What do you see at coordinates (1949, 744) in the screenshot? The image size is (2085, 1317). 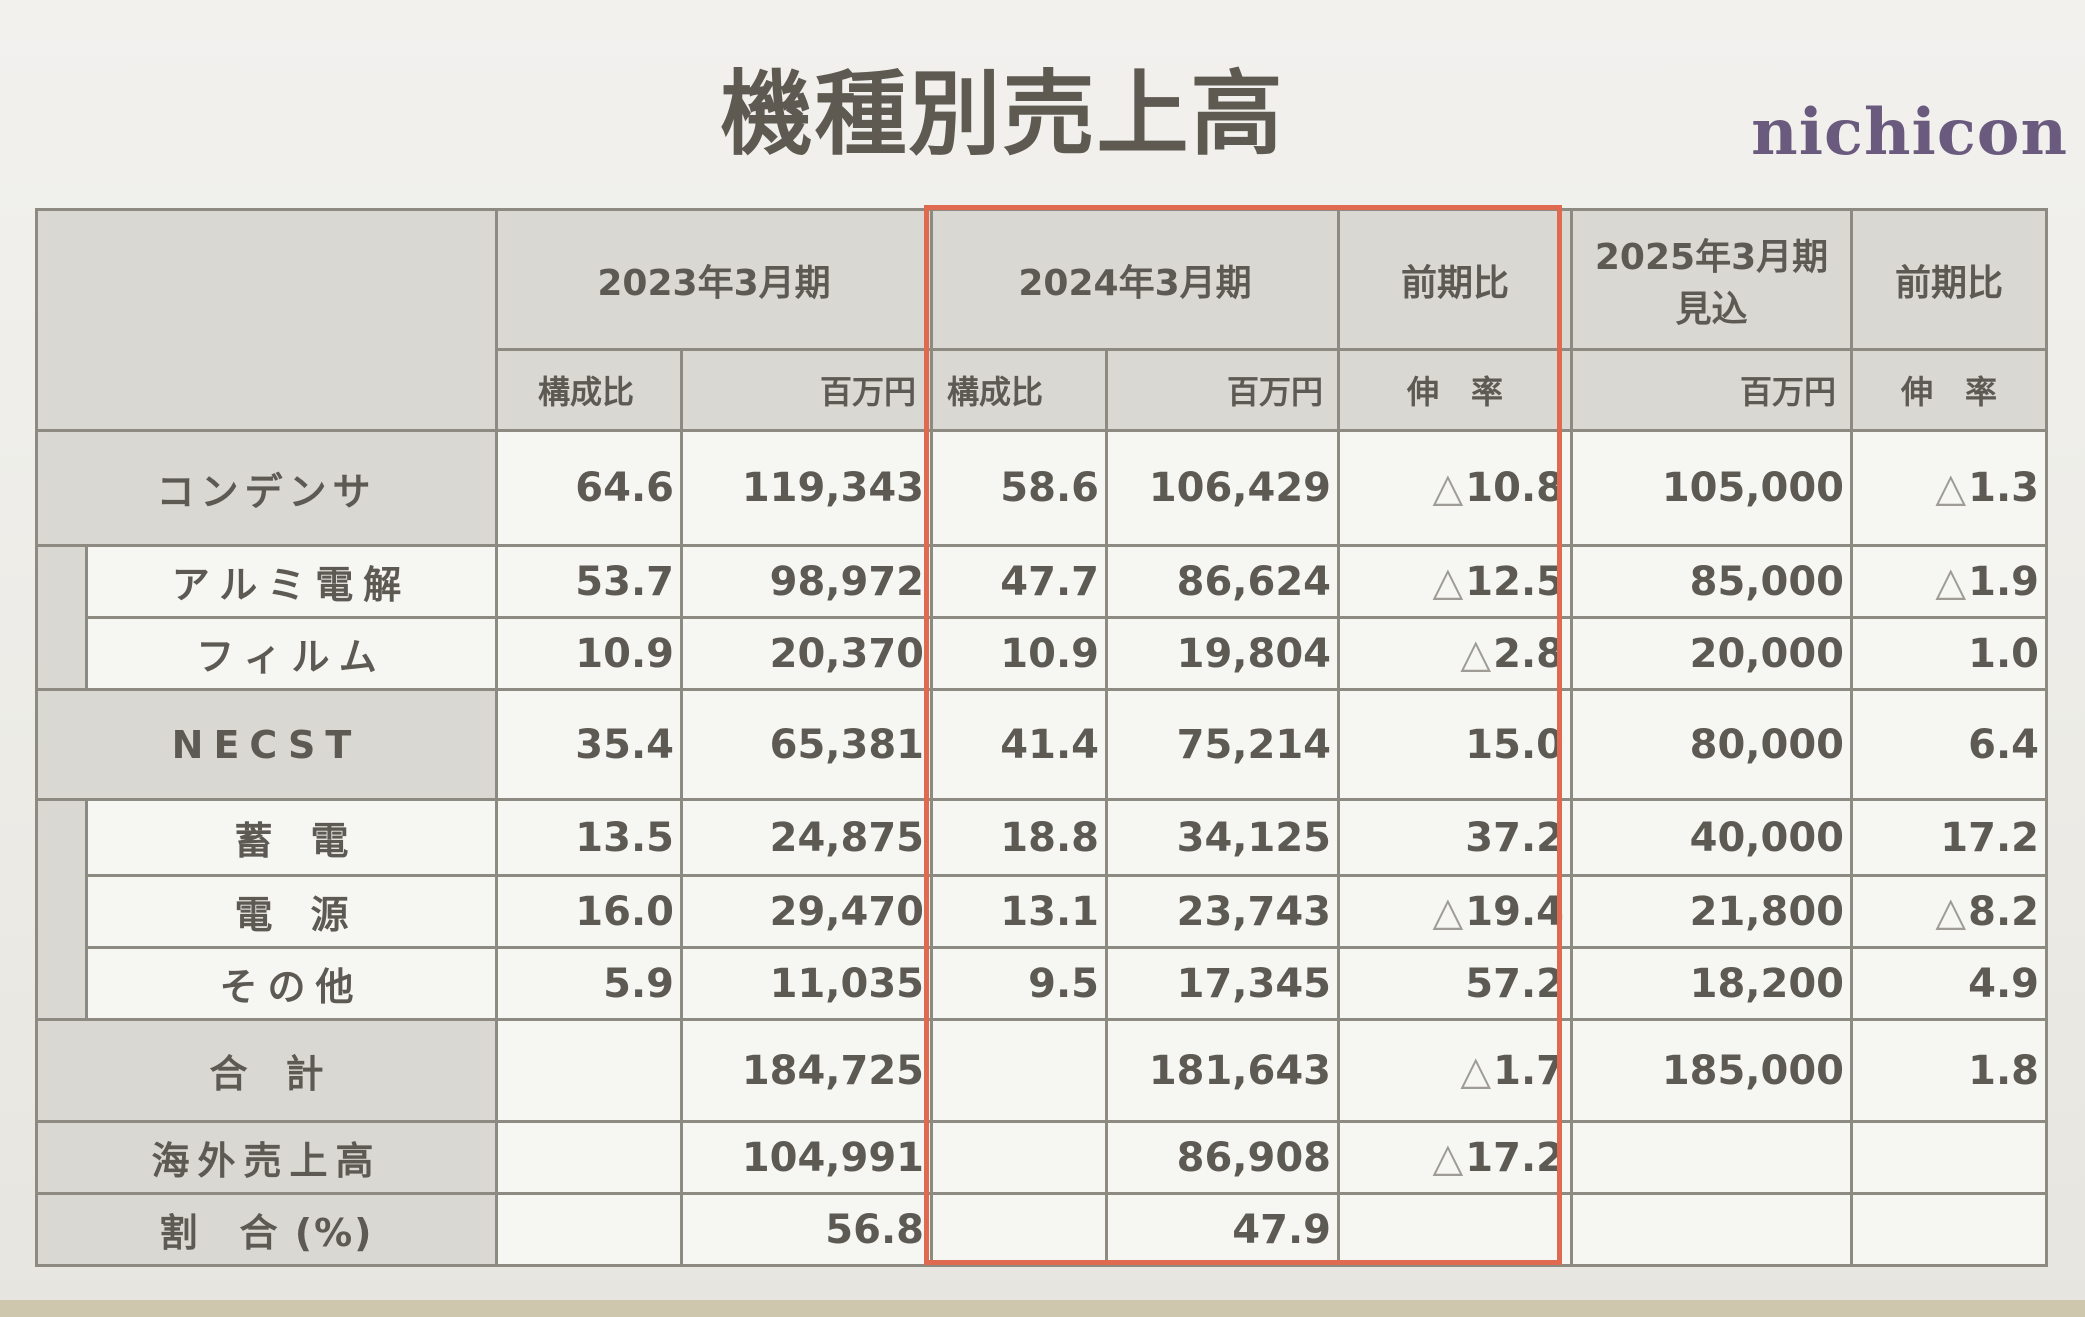 I see `growth-2025: 6.4` at bounding box center [1949, 744].